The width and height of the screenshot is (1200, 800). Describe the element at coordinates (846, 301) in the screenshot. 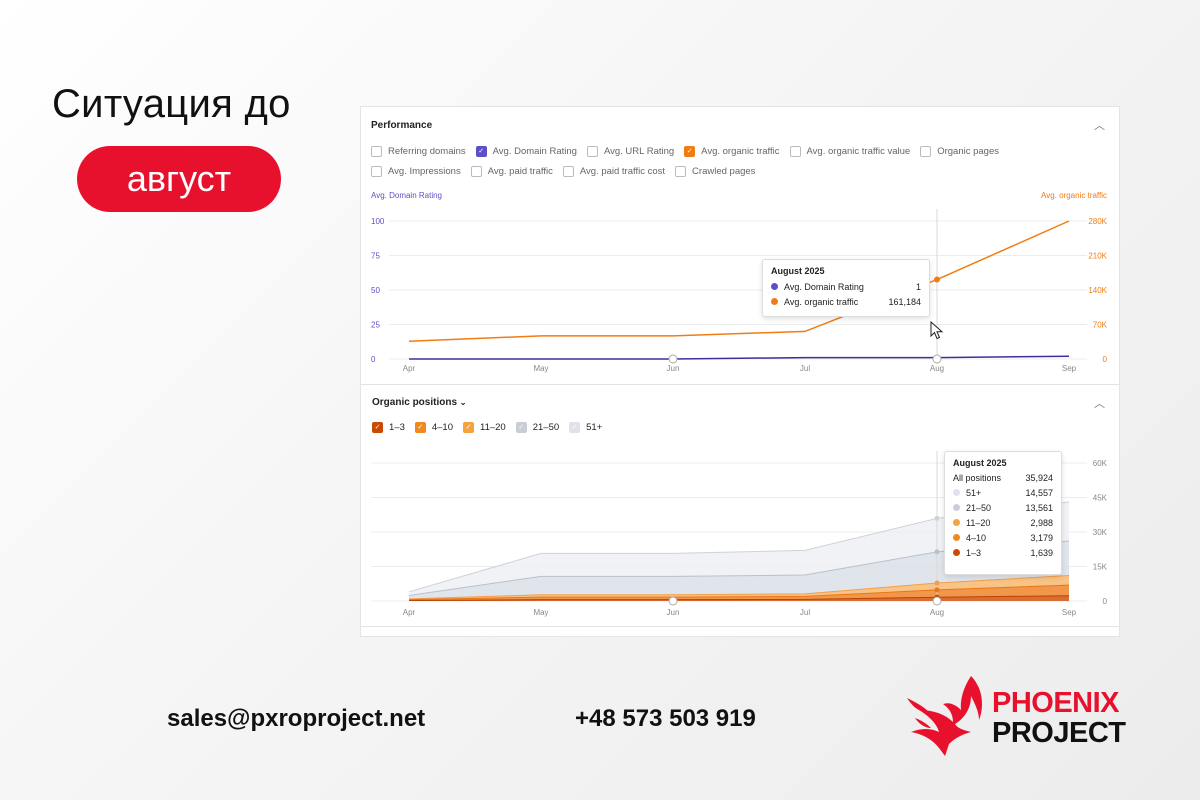

I see `tooltip-row: Avg. organic traffic 161,184` at that location.